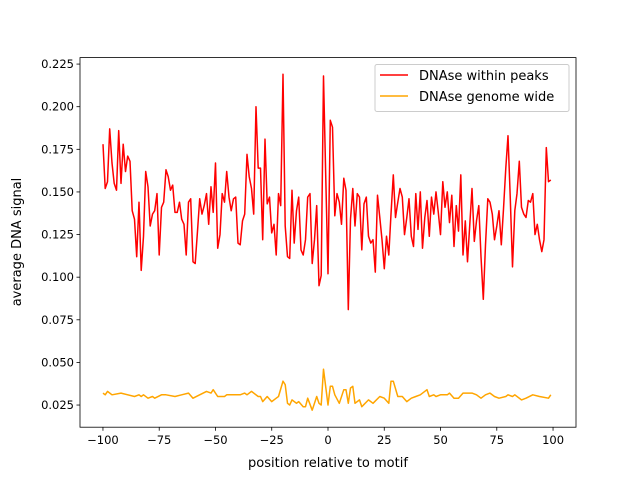 This screenshot has width=640, height=484. What do you see at coordinates (57, 320) in the screenshot?
I see `y-tick-label: 0.075` at bounding box center [57, 320].